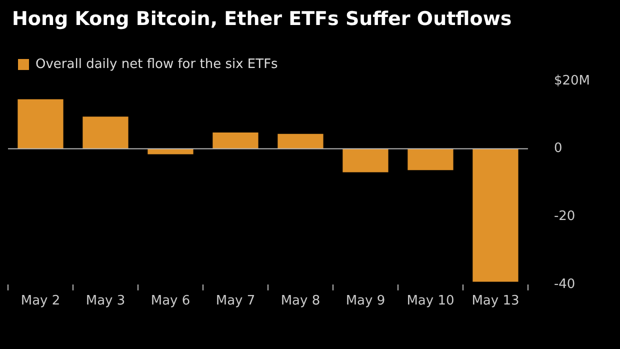 This screenshot has height=349, width=620. I want to click on x-tick-label: May 7, so click(236, 301).